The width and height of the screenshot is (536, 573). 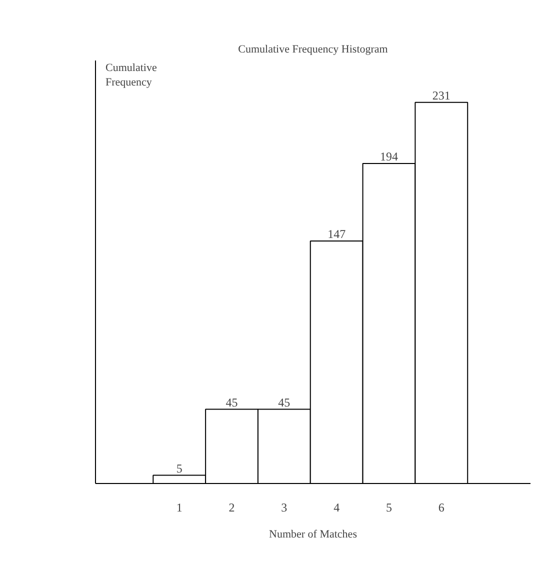 What do you see at coordinates (131, 75) in the screenshot?
I see `y-axis-title: Cumulative Frequency` at bounding box center [131, 75].